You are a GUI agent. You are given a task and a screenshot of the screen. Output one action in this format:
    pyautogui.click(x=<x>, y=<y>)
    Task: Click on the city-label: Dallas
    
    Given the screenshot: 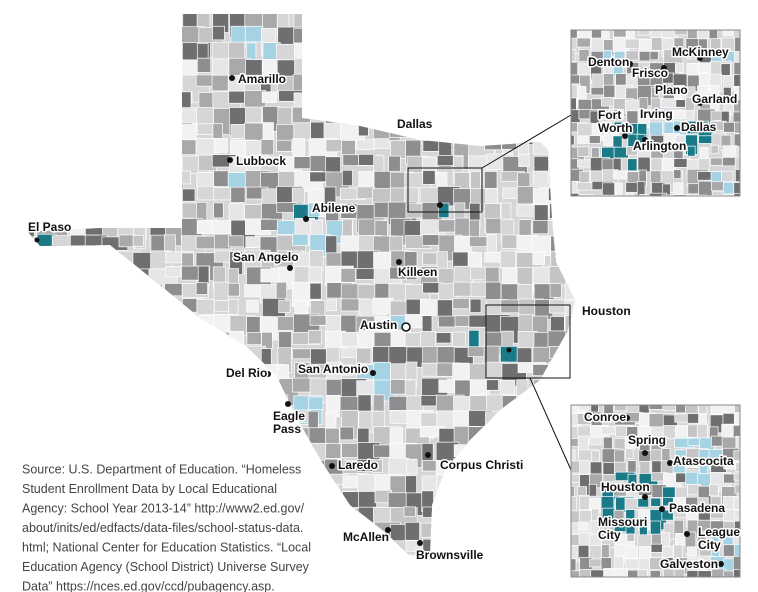 What is the action you would take?
    pyautogui.click(x=415, y=124)
    